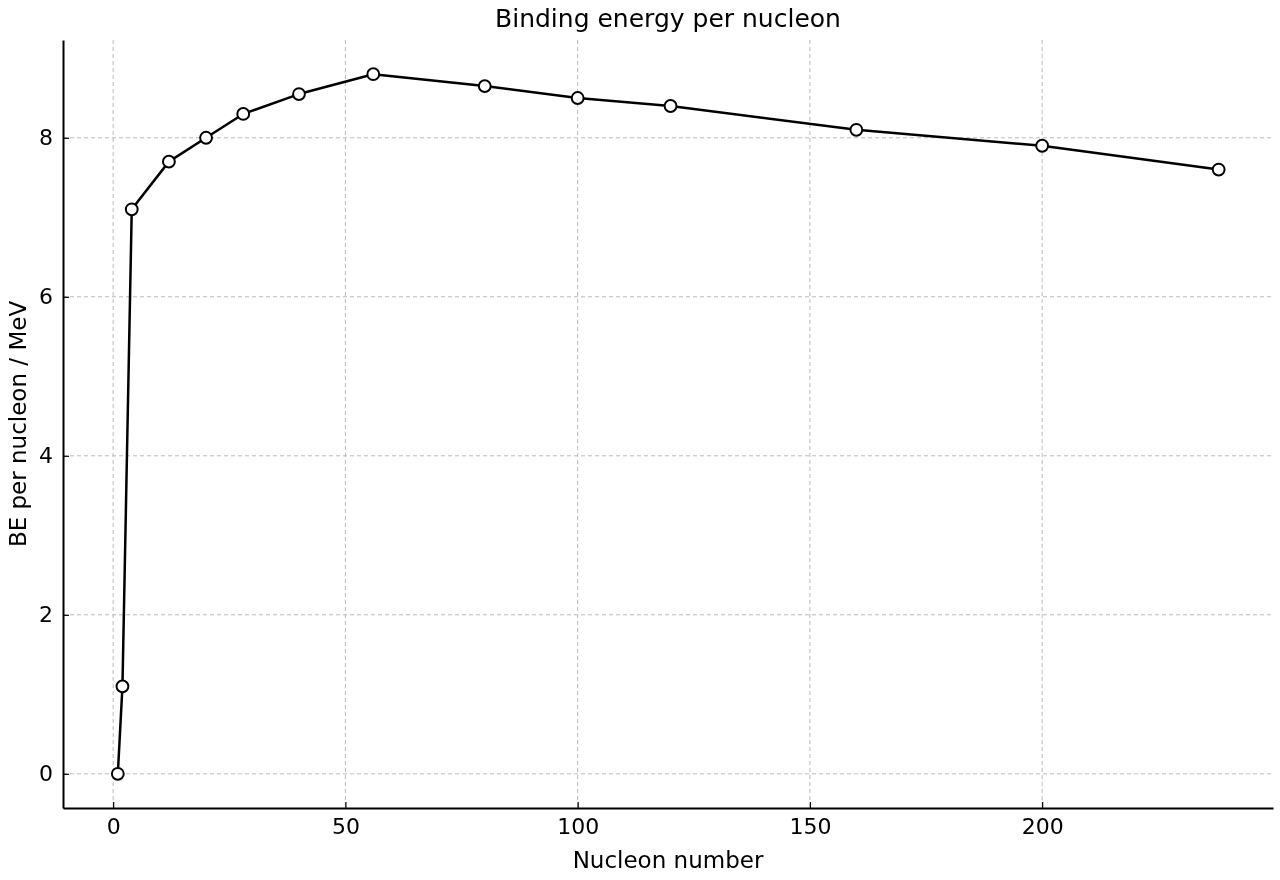  What do you see at coordinates (46, 297) in the screenshot?
I see `y-tick-label: 6` at bounding box center [46, 297].